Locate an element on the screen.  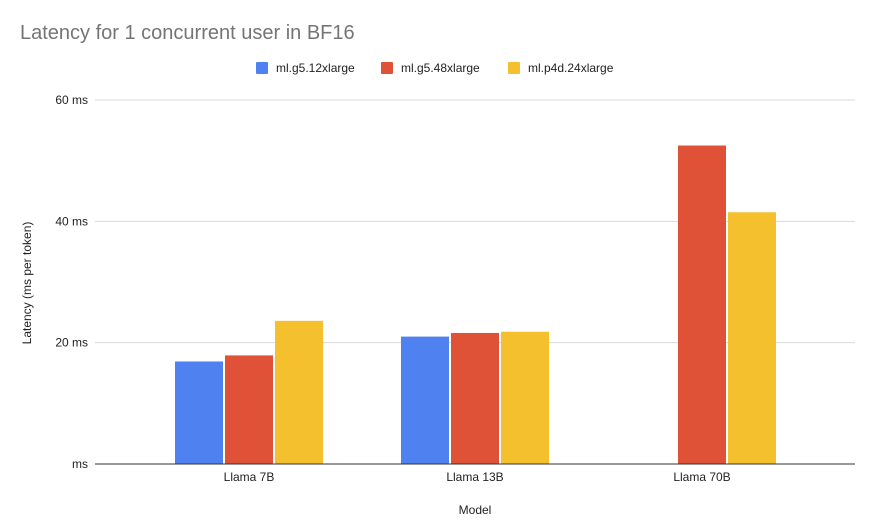
x-tick-labels: Llama 7B Llama 13B Llama 70B is located at coordinates (477, 477).